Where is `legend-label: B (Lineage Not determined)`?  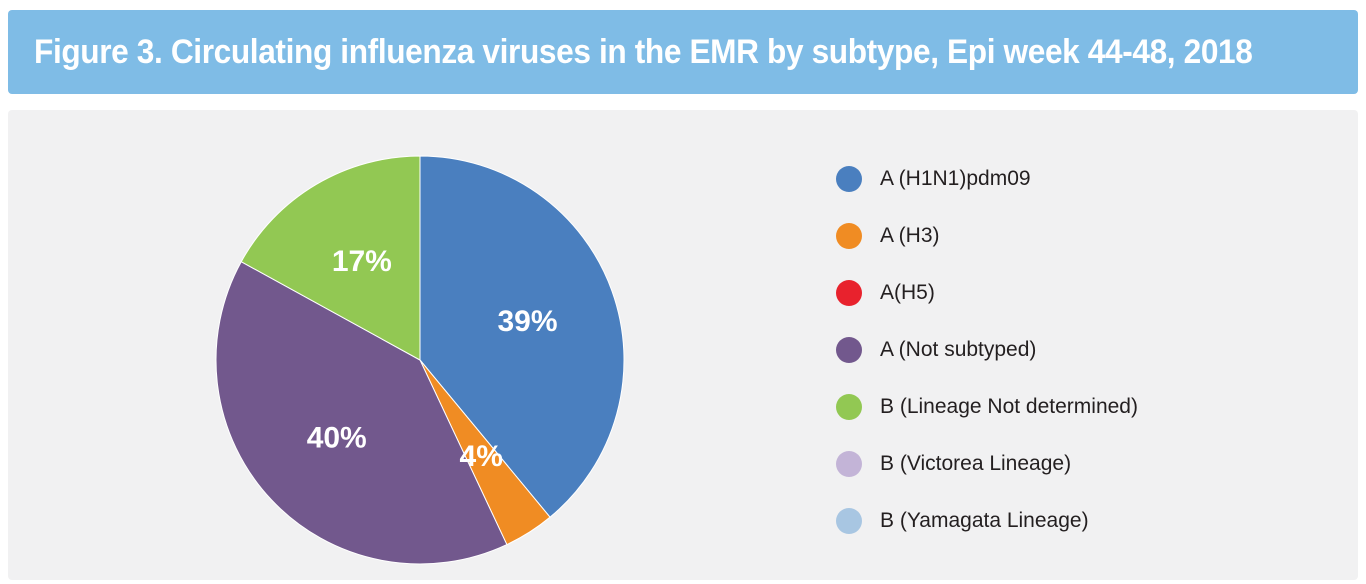
legend-label: B (Lineage Not determined) is located at coordinates (1009, 406).